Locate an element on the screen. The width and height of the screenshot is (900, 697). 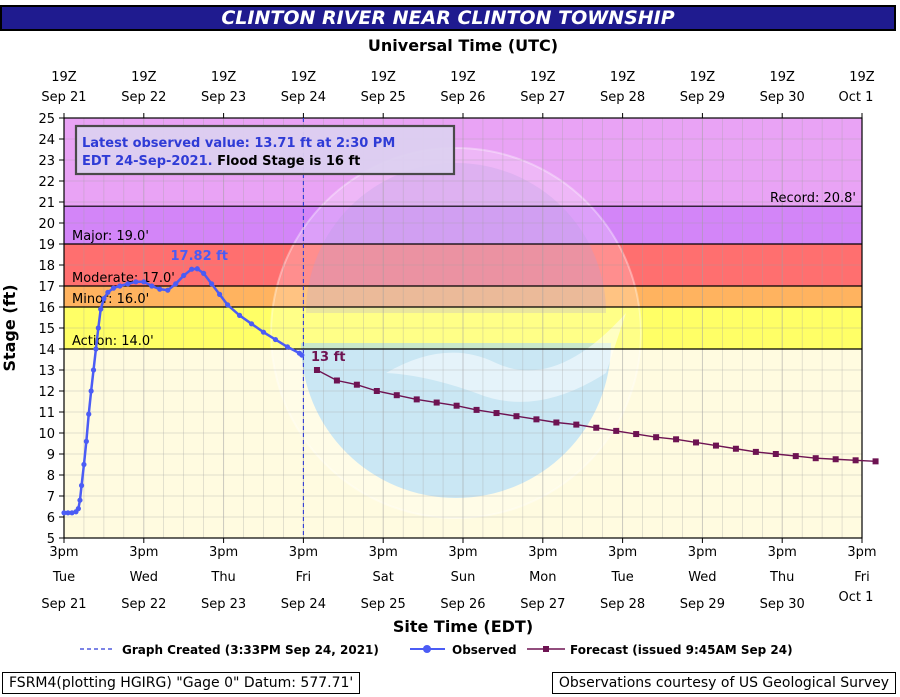
chart-title-bar: CLINTON RIVER NEAR CLINTON TOWNSHIP is located at coordinates (448, 18).